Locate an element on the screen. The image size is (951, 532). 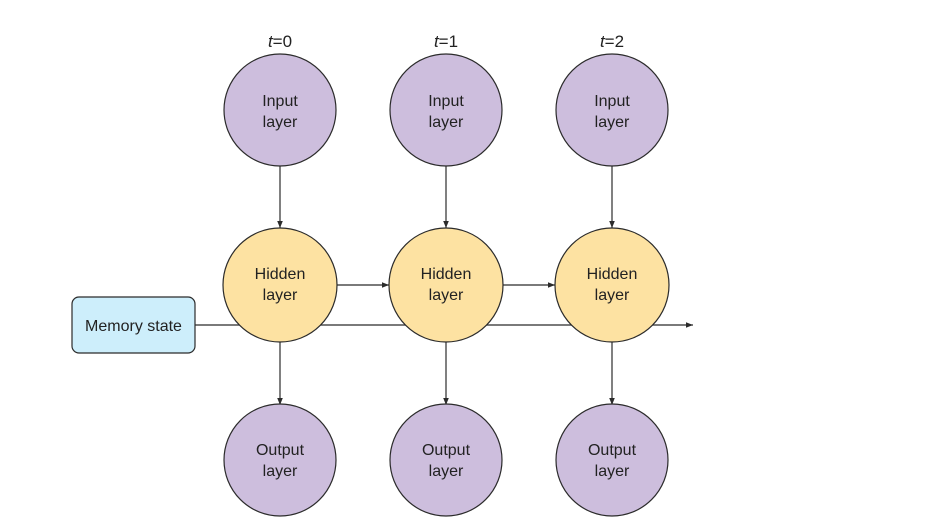
memory-state-box: Memory state is located at coordinates (133, 325).